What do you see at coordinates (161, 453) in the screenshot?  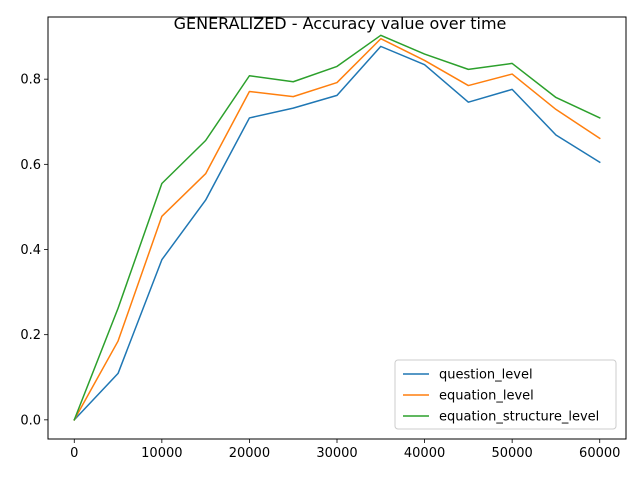 I see `x-tick-label: 10000` at bounding box center [161, 453].